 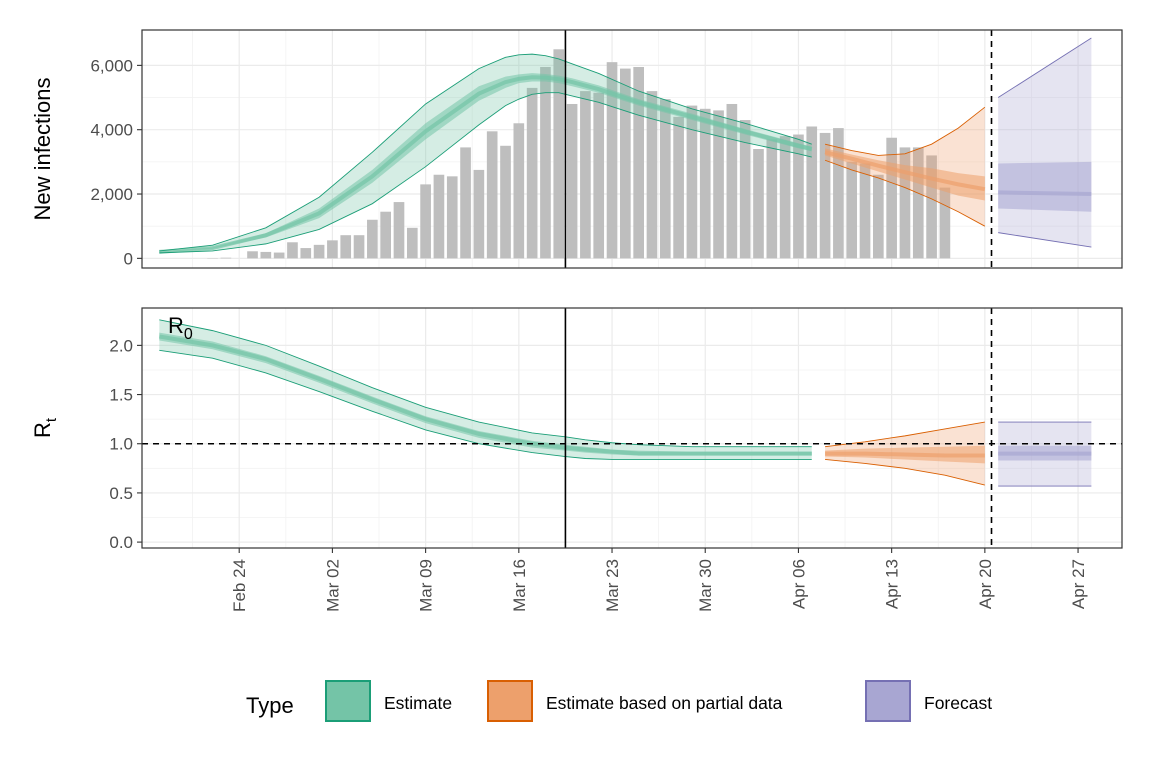 I want to click on x-tick-label: Mar 30, so click(x=705, y=585).